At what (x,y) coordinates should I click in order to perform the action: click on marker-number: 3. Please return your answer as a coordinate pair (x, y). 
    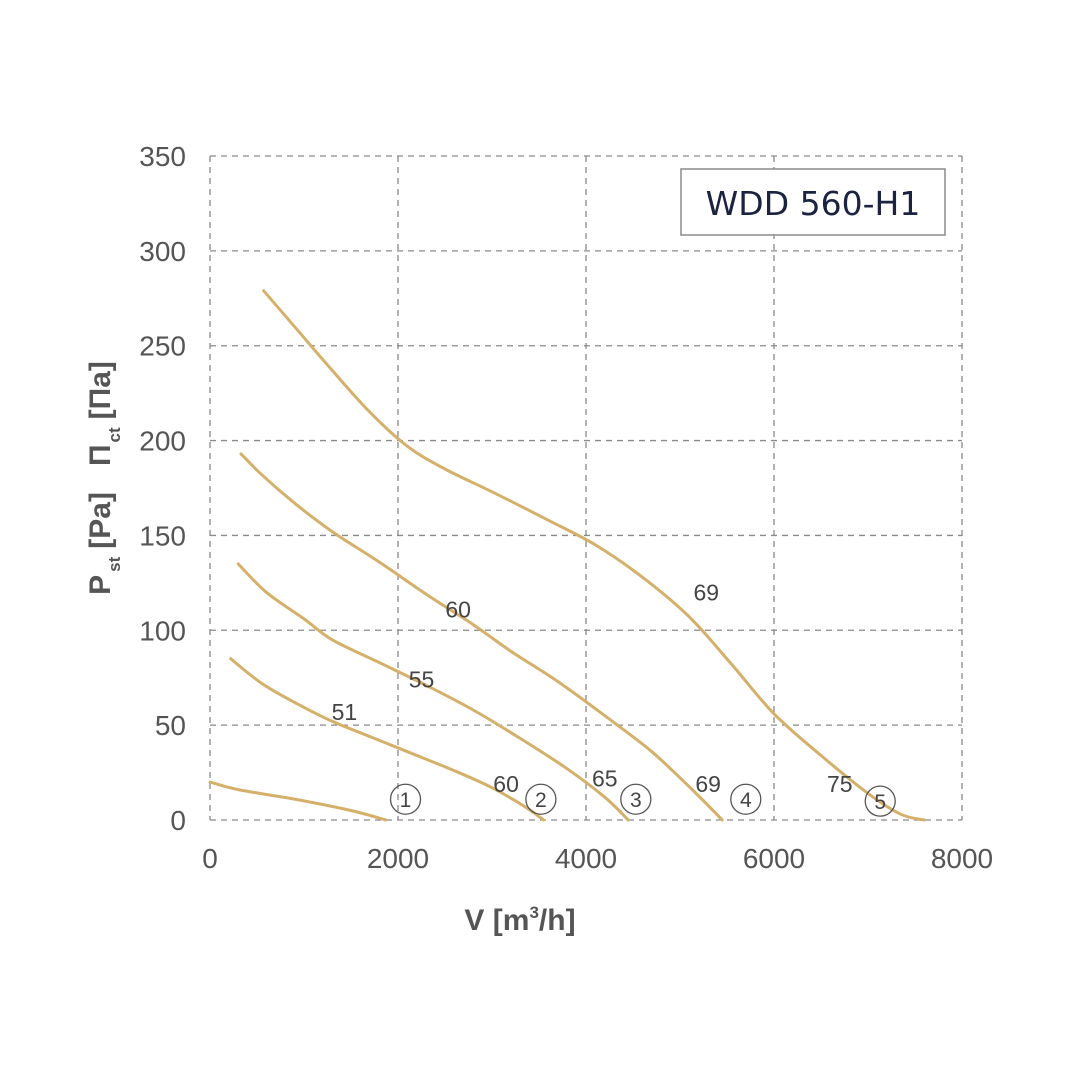
    Looking at the image, I should click on (636, 800).